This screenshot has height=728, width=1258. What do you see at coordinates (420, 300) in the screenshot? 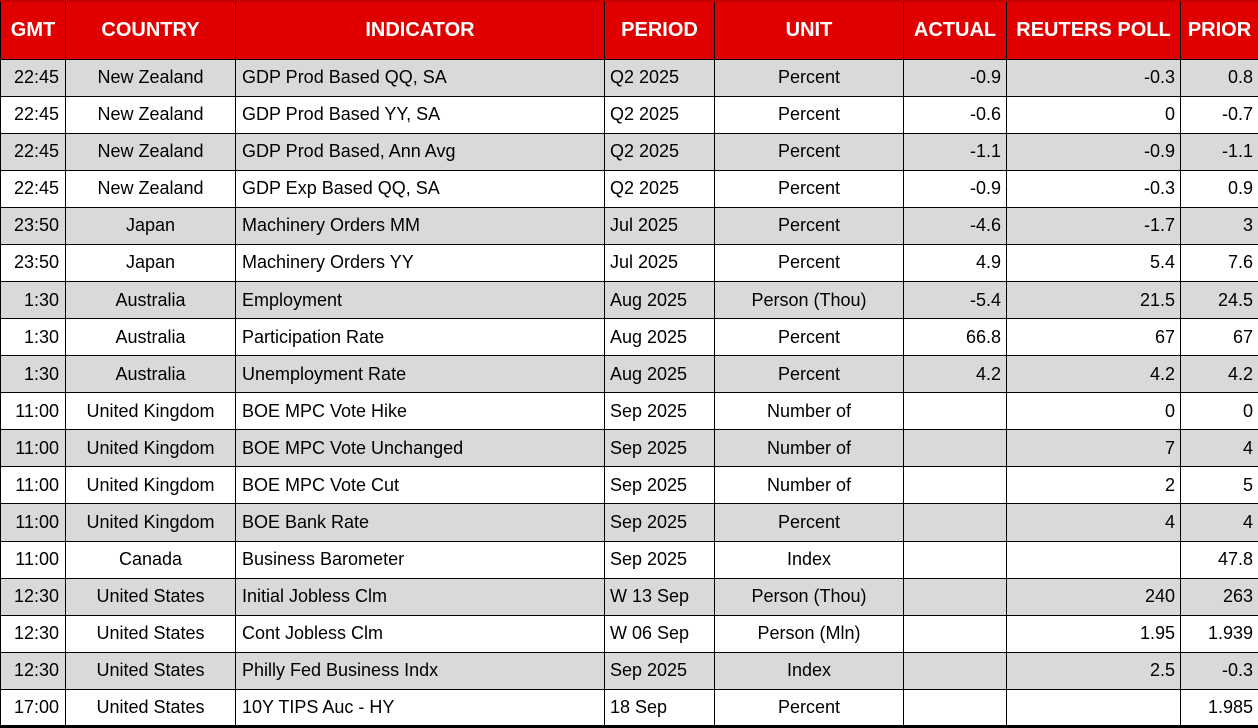
I see `cell-indicator: Employment` at bounding box center [420, 300].